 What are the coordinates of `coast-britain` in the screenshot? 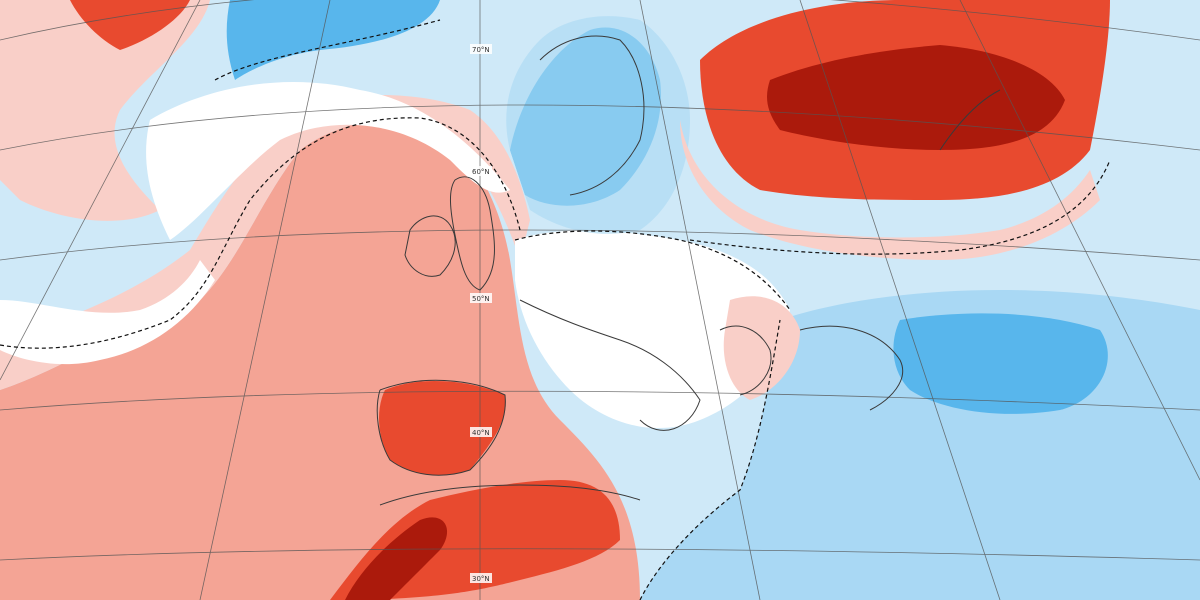 It's located at (472, 233).